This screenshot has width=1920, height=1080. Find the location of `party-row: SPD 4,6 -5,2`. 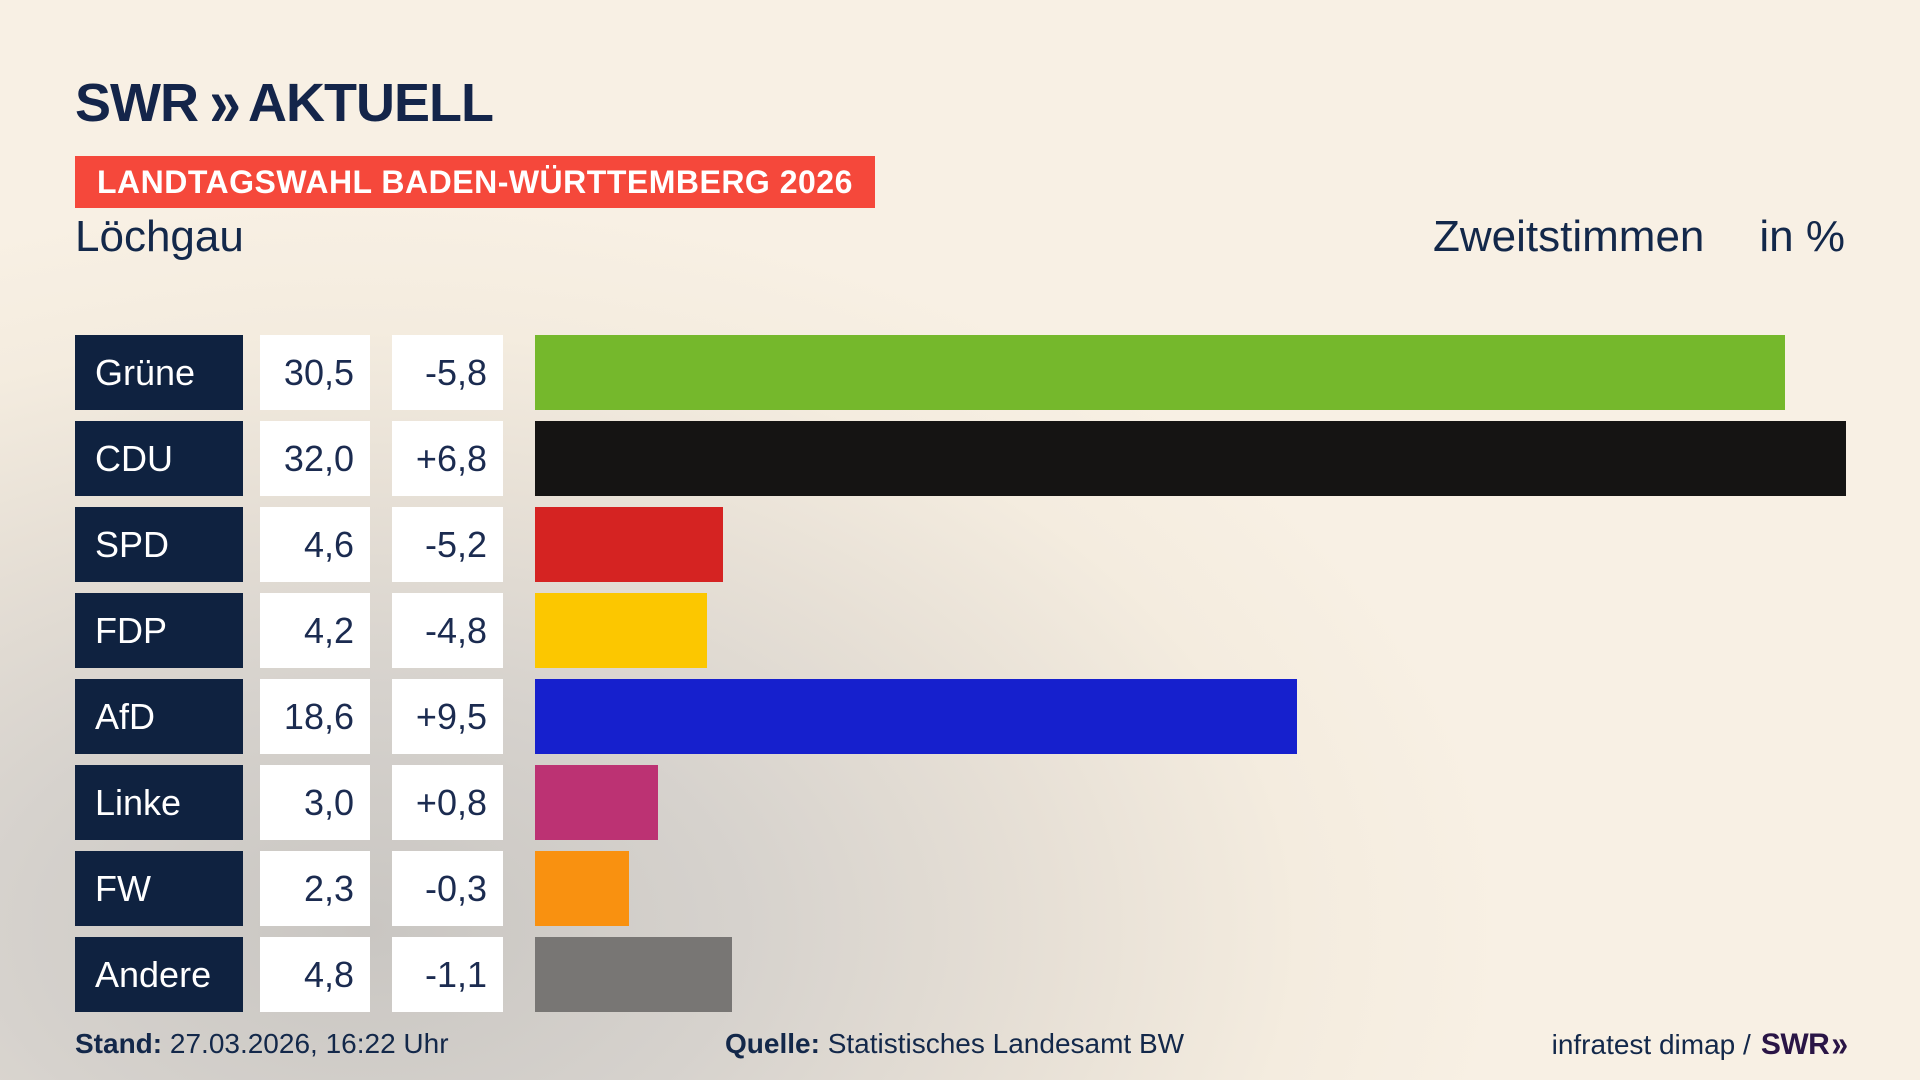

party-row: SPD 4,6 -5,2 is located at coordinates (960, 544).